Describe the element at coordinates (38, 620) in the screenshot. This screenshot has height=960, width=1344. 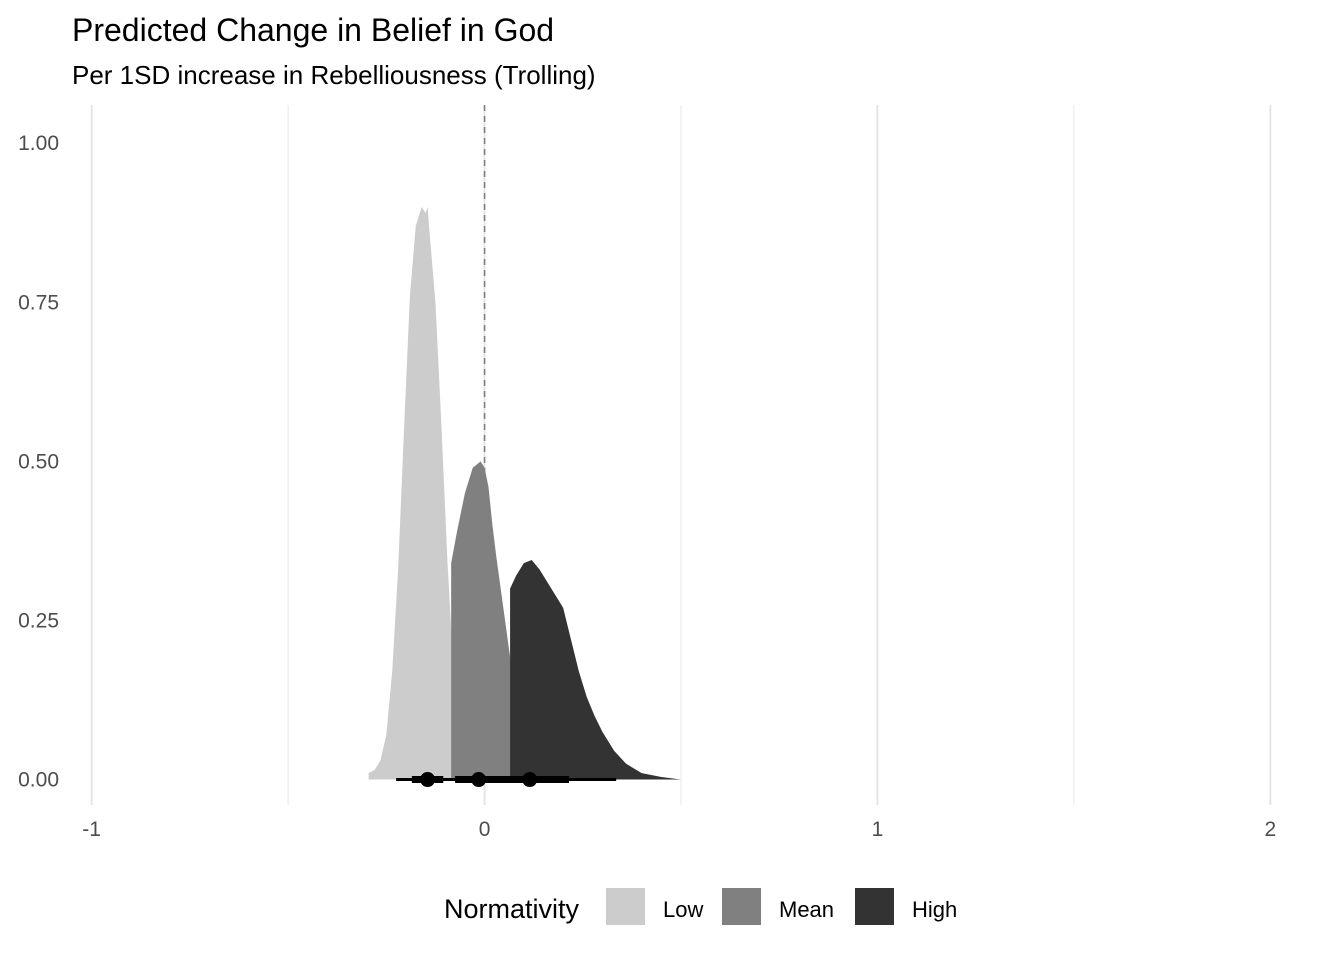
I see `y-tick-label: 0.25` at that location.